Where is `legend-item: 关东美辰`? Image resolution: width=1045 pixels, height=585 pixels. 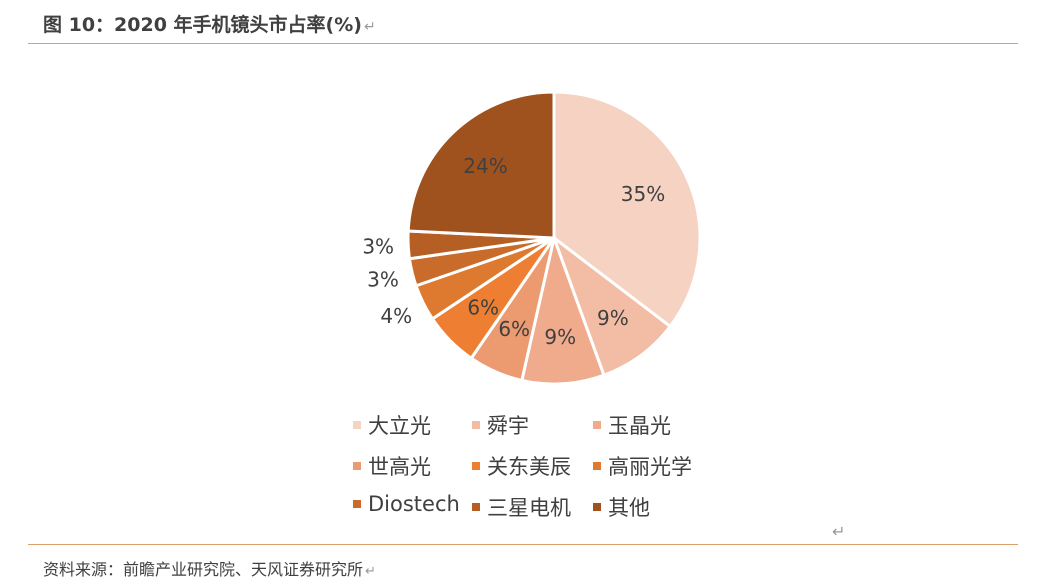
legend-item: 关东美辰 is located at coordinates (521, 466).